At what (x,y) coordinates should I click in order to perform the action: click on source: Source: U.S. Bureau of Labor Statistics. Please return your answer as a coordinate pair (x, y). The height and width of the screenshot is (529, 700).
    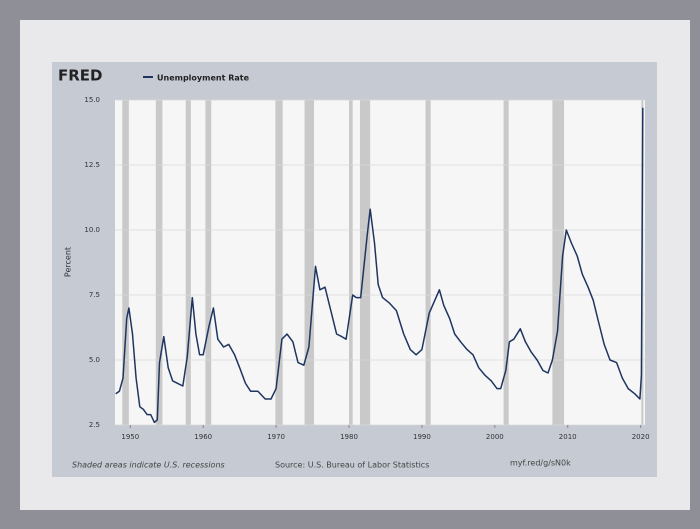
    Looking at the image, I should click on (352, 465).